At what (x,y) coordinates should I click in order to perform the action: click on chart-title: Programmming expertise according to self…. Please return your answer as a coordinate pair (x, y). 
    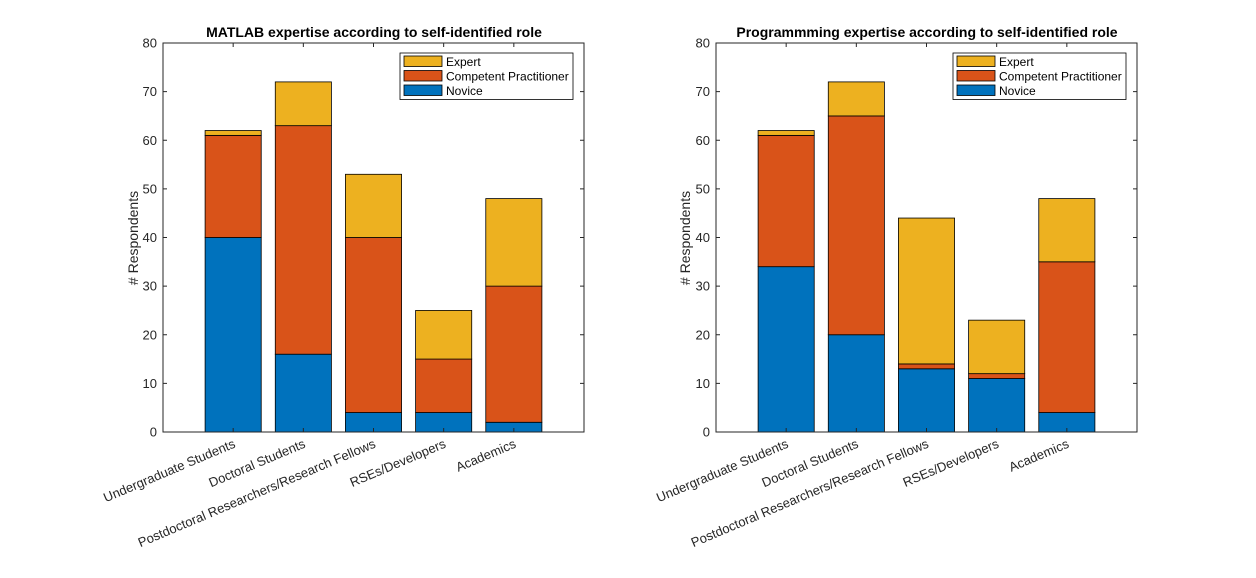
    Looking at the image, I should click on (926, 32).